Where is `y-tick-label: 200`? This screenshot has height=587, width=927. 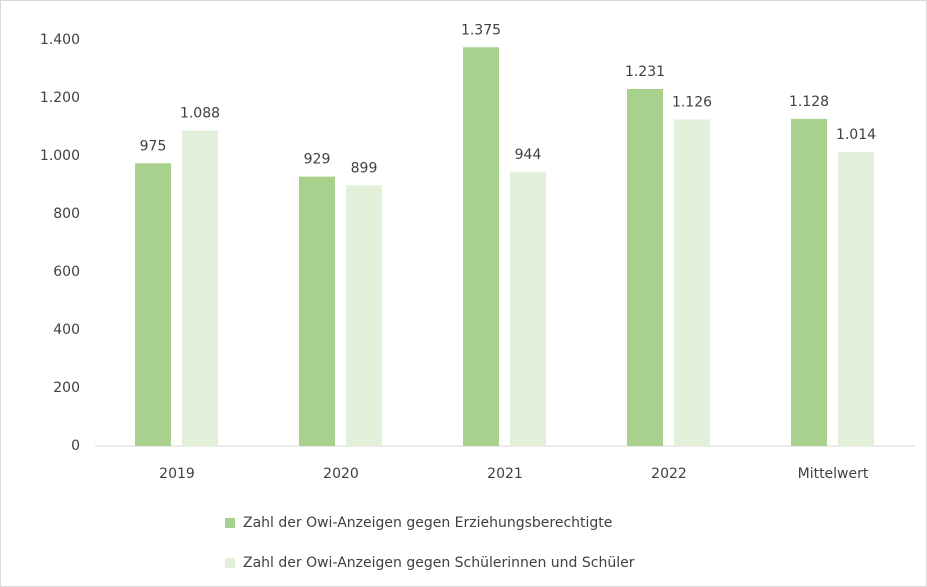
y-tick-label: 200 is located at coordinates (66, 388).